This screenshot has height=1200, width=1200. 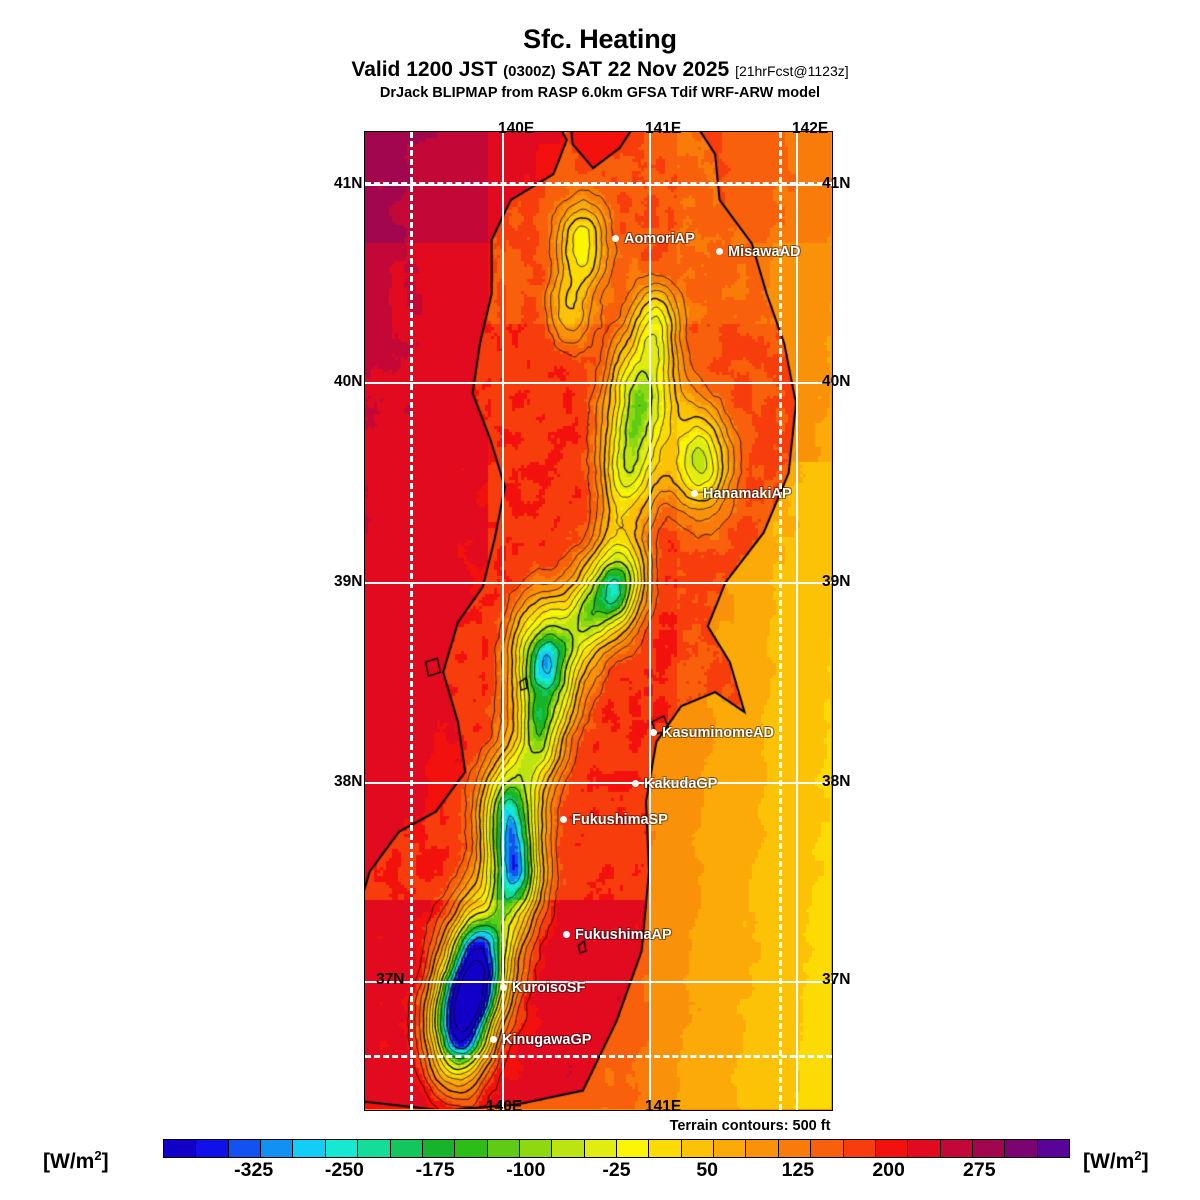 I want to click on unit-left-text: [W/m, so click(x=69, y=1161).